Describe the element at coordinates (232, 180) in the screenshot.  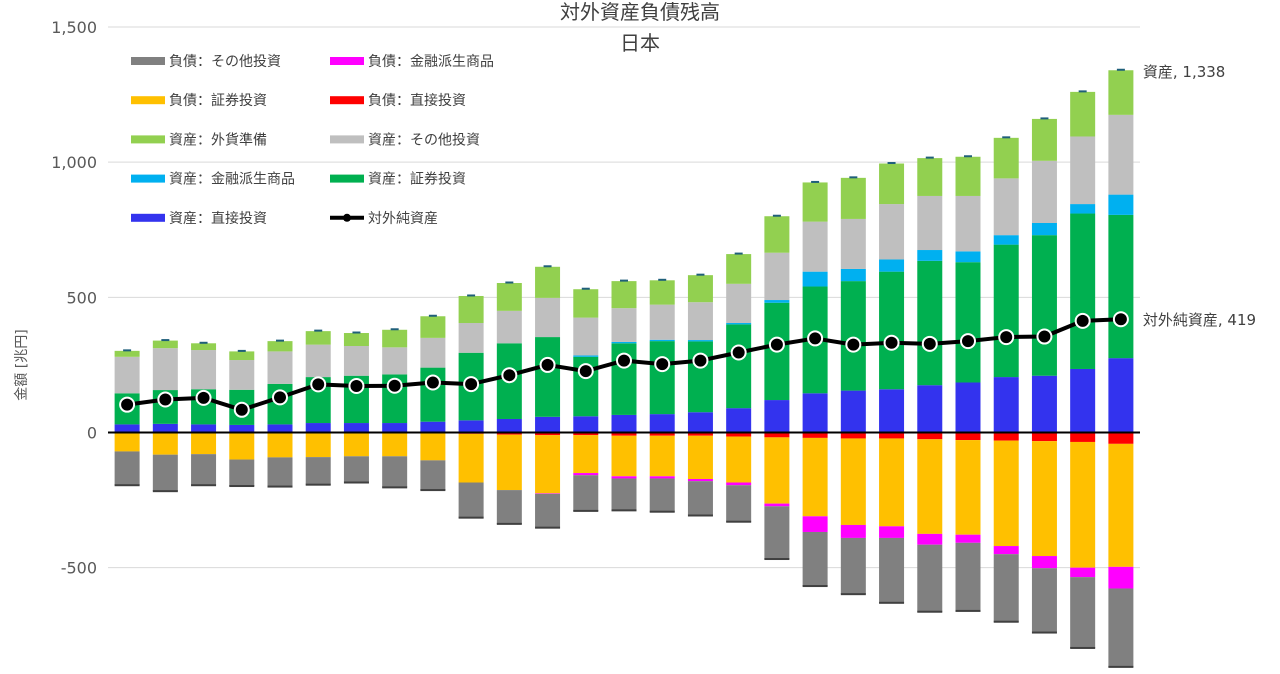
I see `legend-label-a_deriv: 資産：金融派生商品` at that location.